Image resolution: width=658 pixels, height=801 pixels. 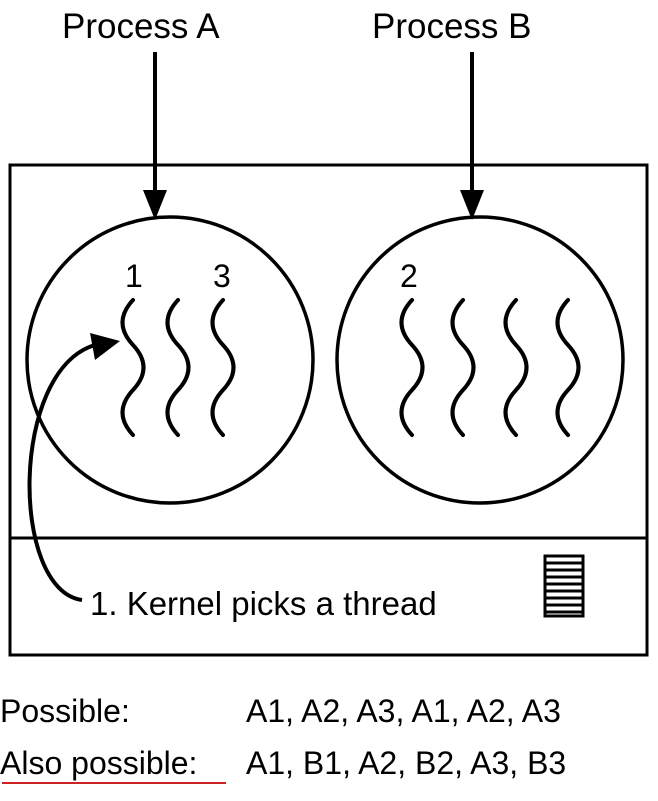 I want to click on thread-label-b2: 2, so click(x=409, y=276).